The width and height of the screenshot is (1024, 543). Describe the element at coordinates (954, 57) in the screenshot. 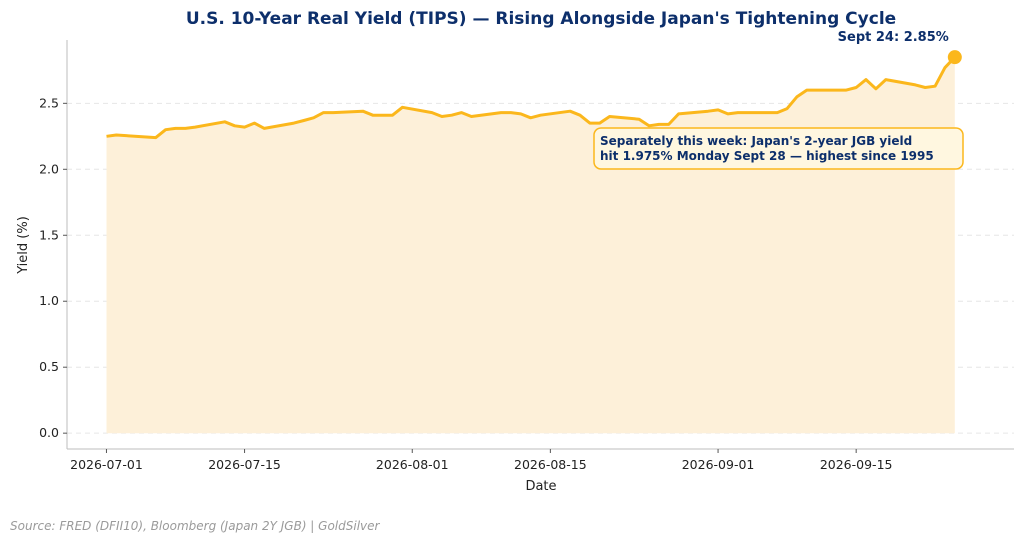

I see `endpoint-marker` at that location.